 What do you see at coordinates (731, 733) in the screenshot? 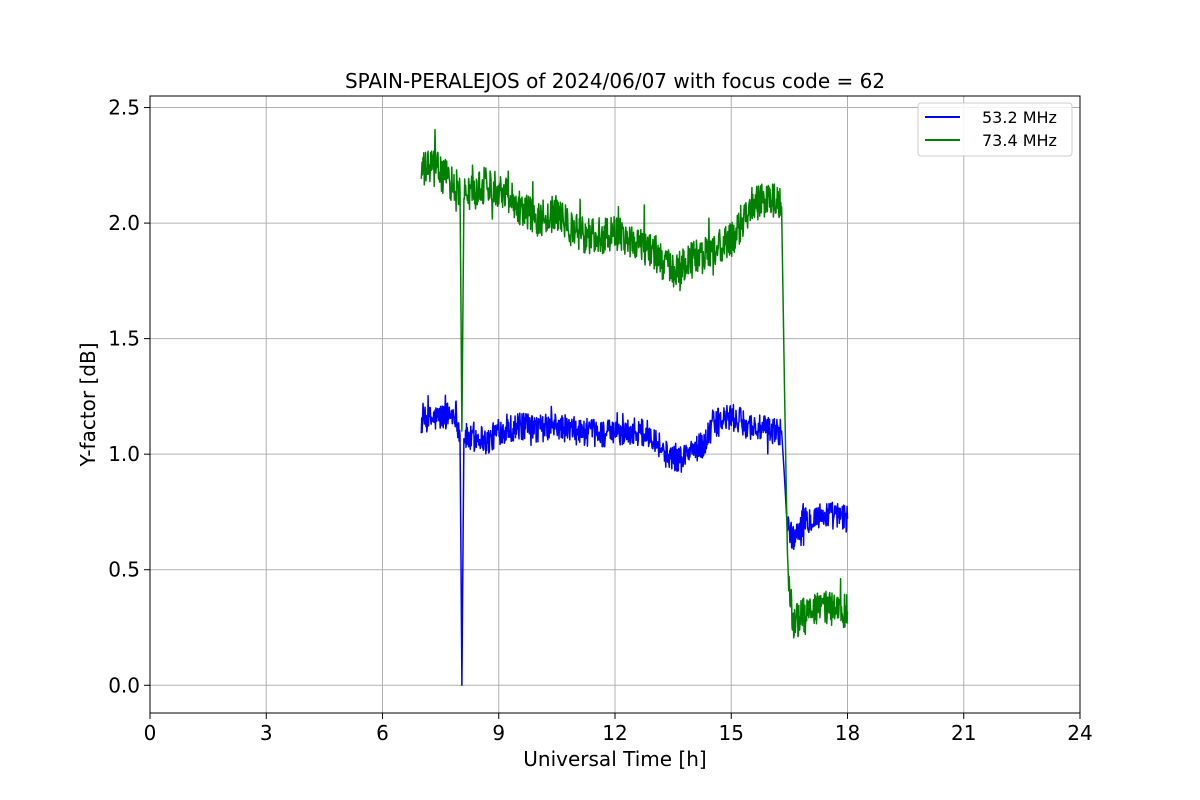
I see `x-tick-label: 15` at bounding box center [731, 733].